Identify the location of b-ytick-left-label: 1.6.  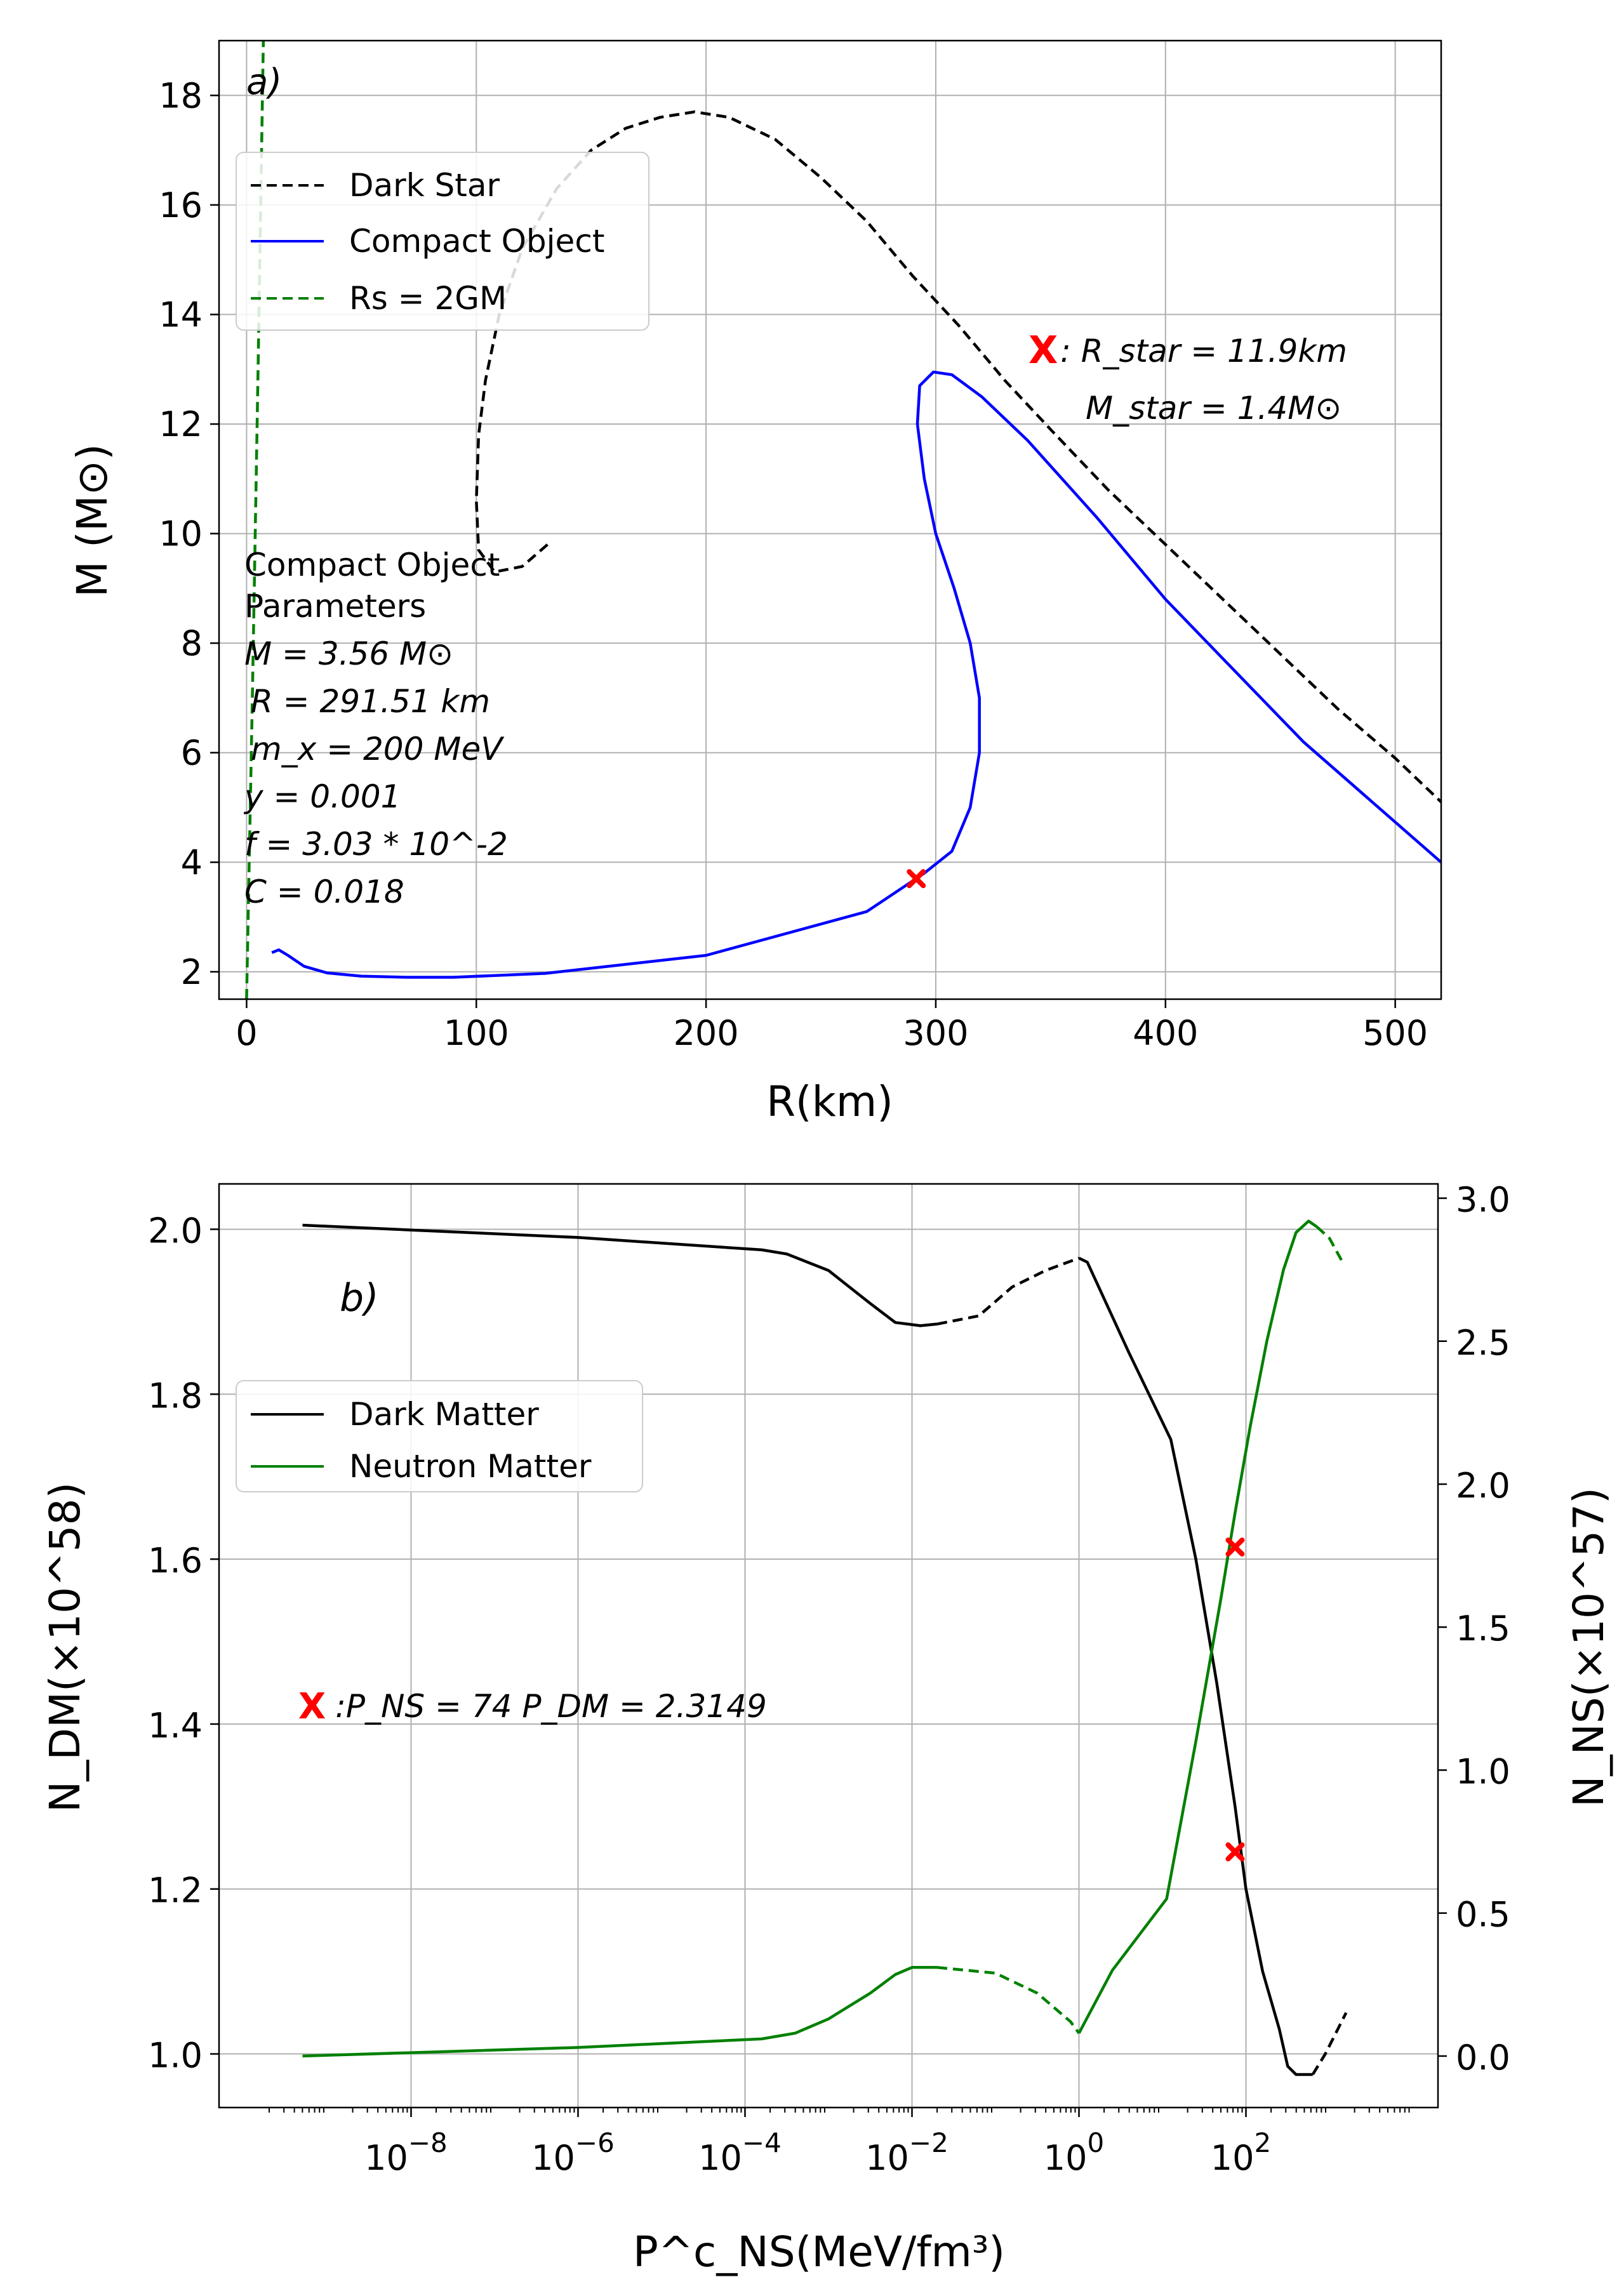
(176, 1561).